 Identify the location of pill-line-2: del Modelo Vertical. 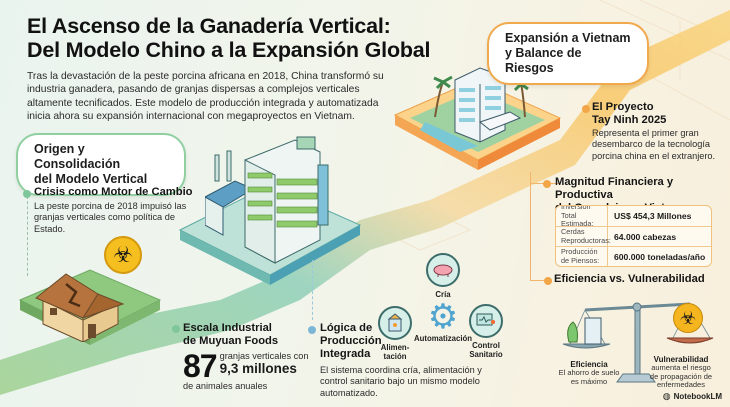
(91, 179).